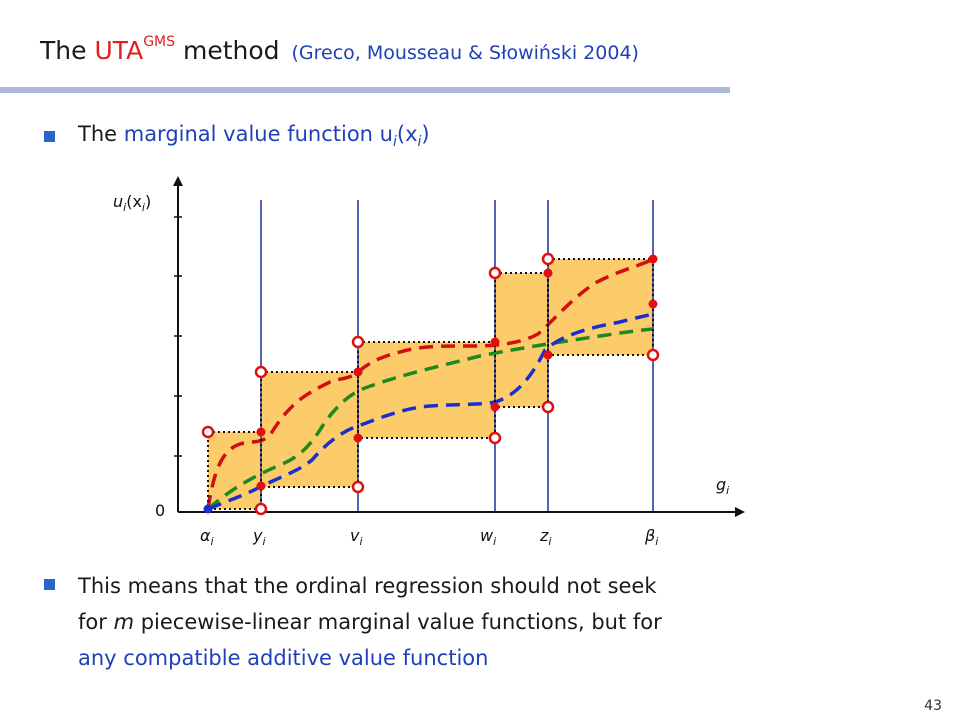 The width and height of the screenshot is (960, 720). Describe the element at coordinates (740, 512) in the screenshot. I see `x-axis-arrow-icon` at that location.